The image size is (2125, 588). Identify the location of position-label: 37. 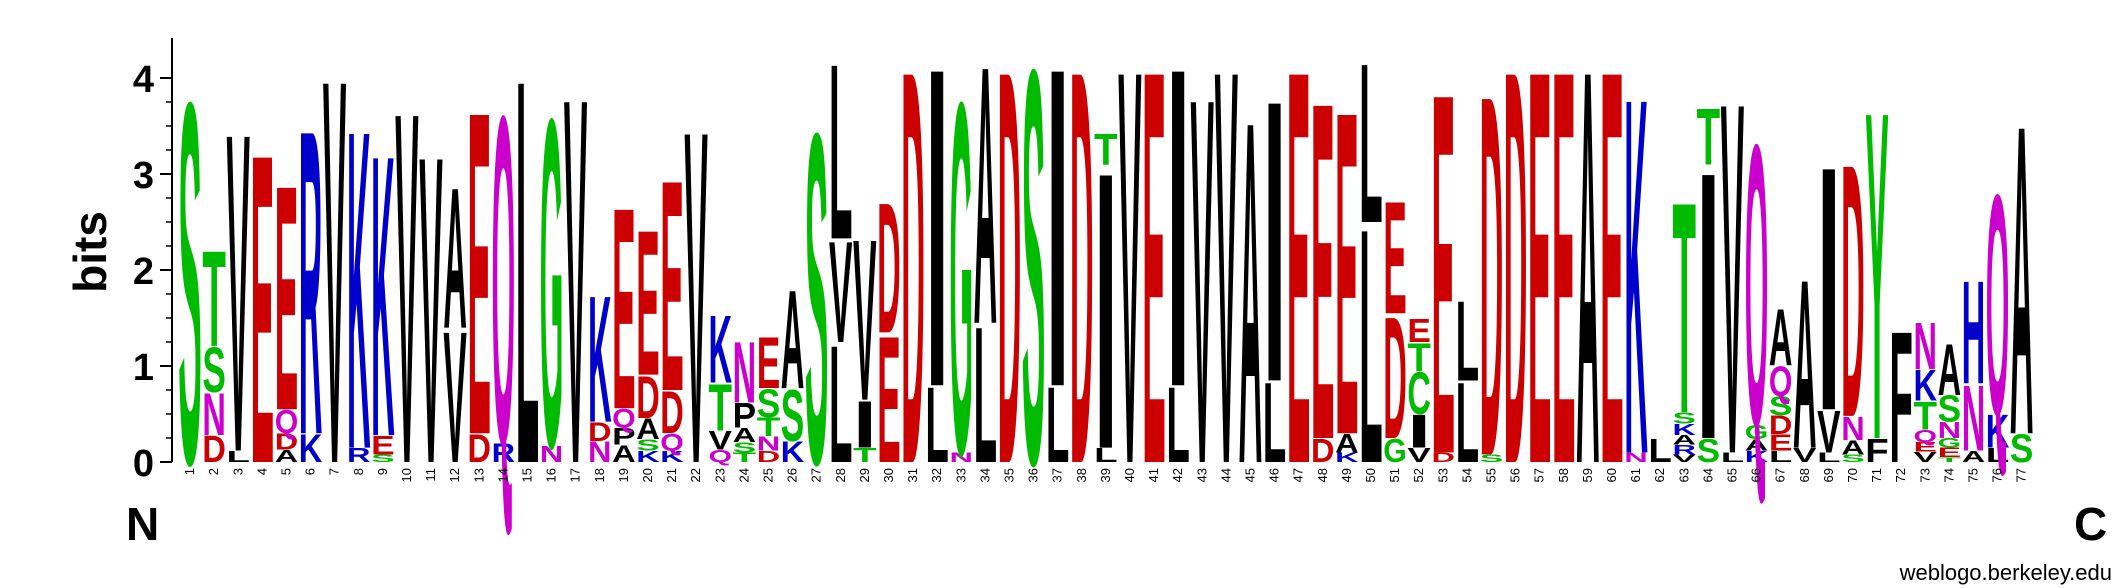
(1057, 475).